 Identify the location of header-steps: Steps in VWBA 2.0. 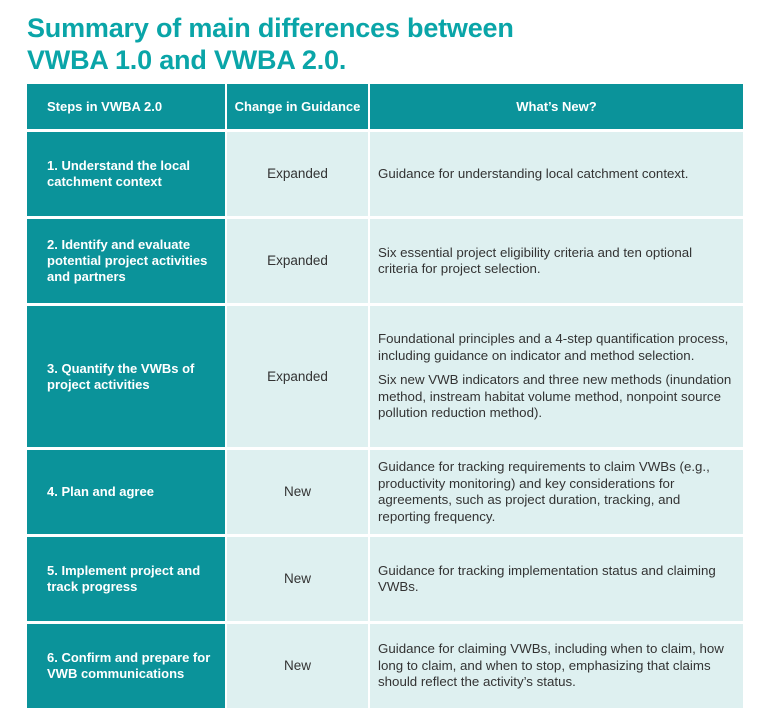
(127, 106).